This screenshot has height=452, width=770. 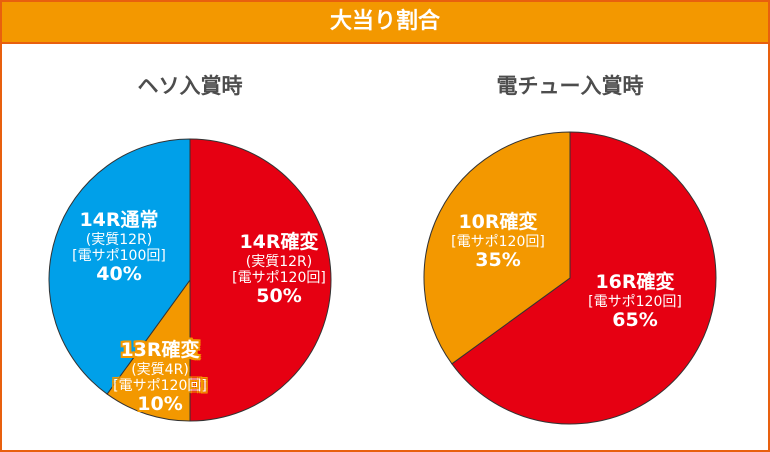 I want to click on slice-name: 10R確変, so click(x=498, y=222).